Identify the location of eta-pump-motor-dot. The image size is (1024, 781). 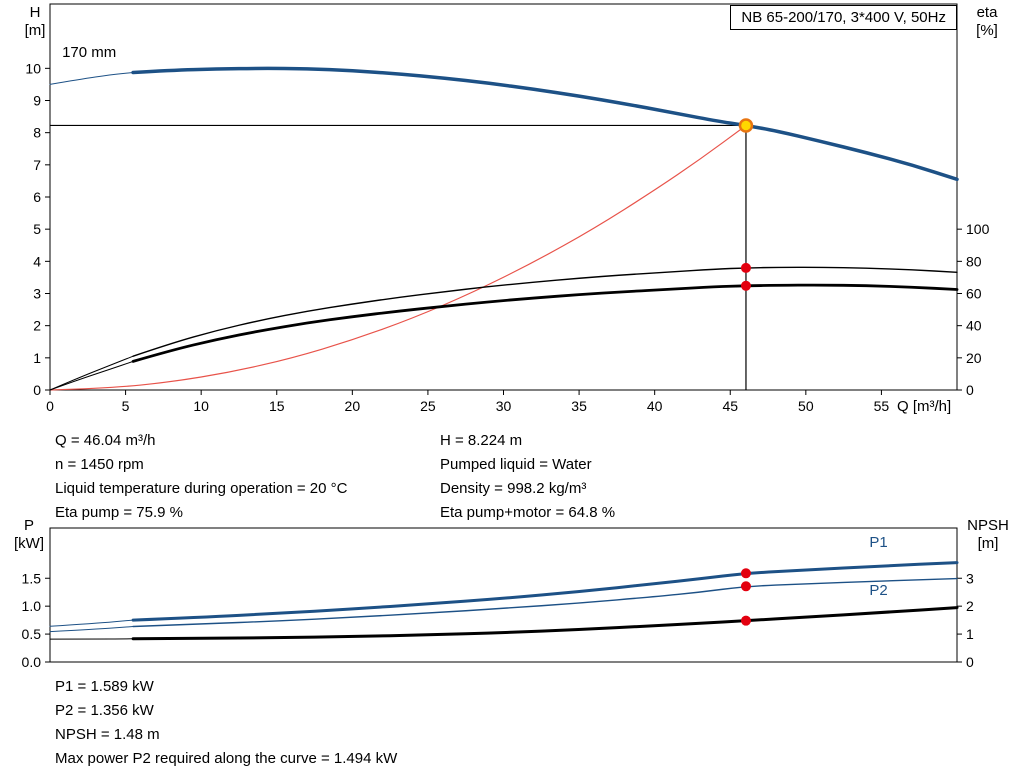
(745, 285).